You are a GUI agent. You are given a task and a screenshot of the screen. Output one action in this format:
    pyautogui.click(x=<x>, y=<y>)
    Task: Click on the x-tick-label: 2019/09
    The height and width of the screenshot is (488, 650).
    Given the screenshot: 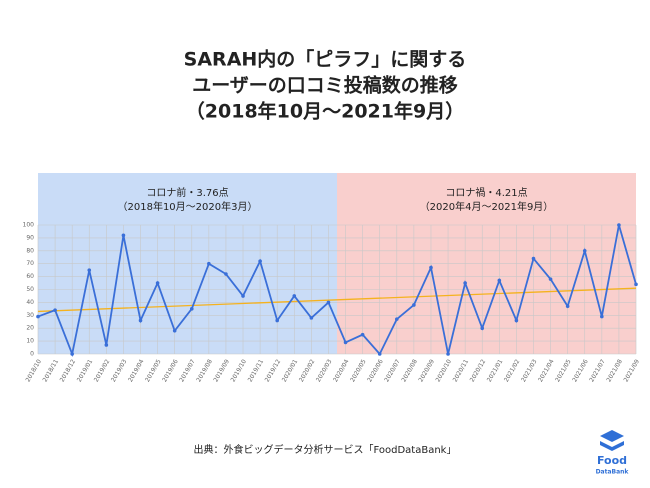 What is the action you would take?
    pyautogui.click(x=221, y=370)
    